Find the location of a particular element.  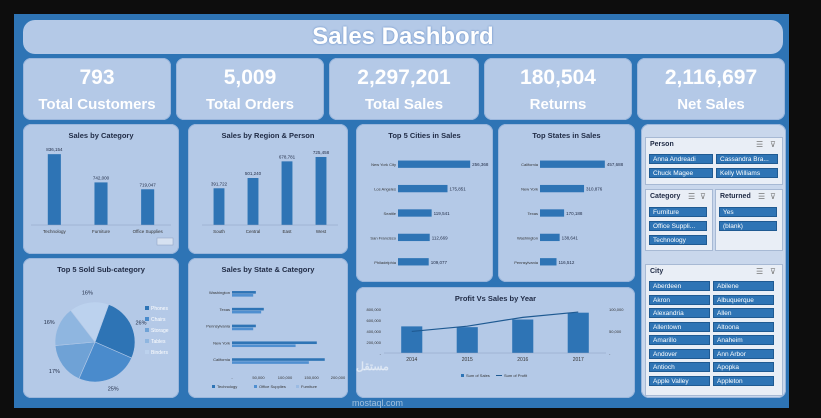

slicer-item: Amarillo is located at coordinates (679, 340).